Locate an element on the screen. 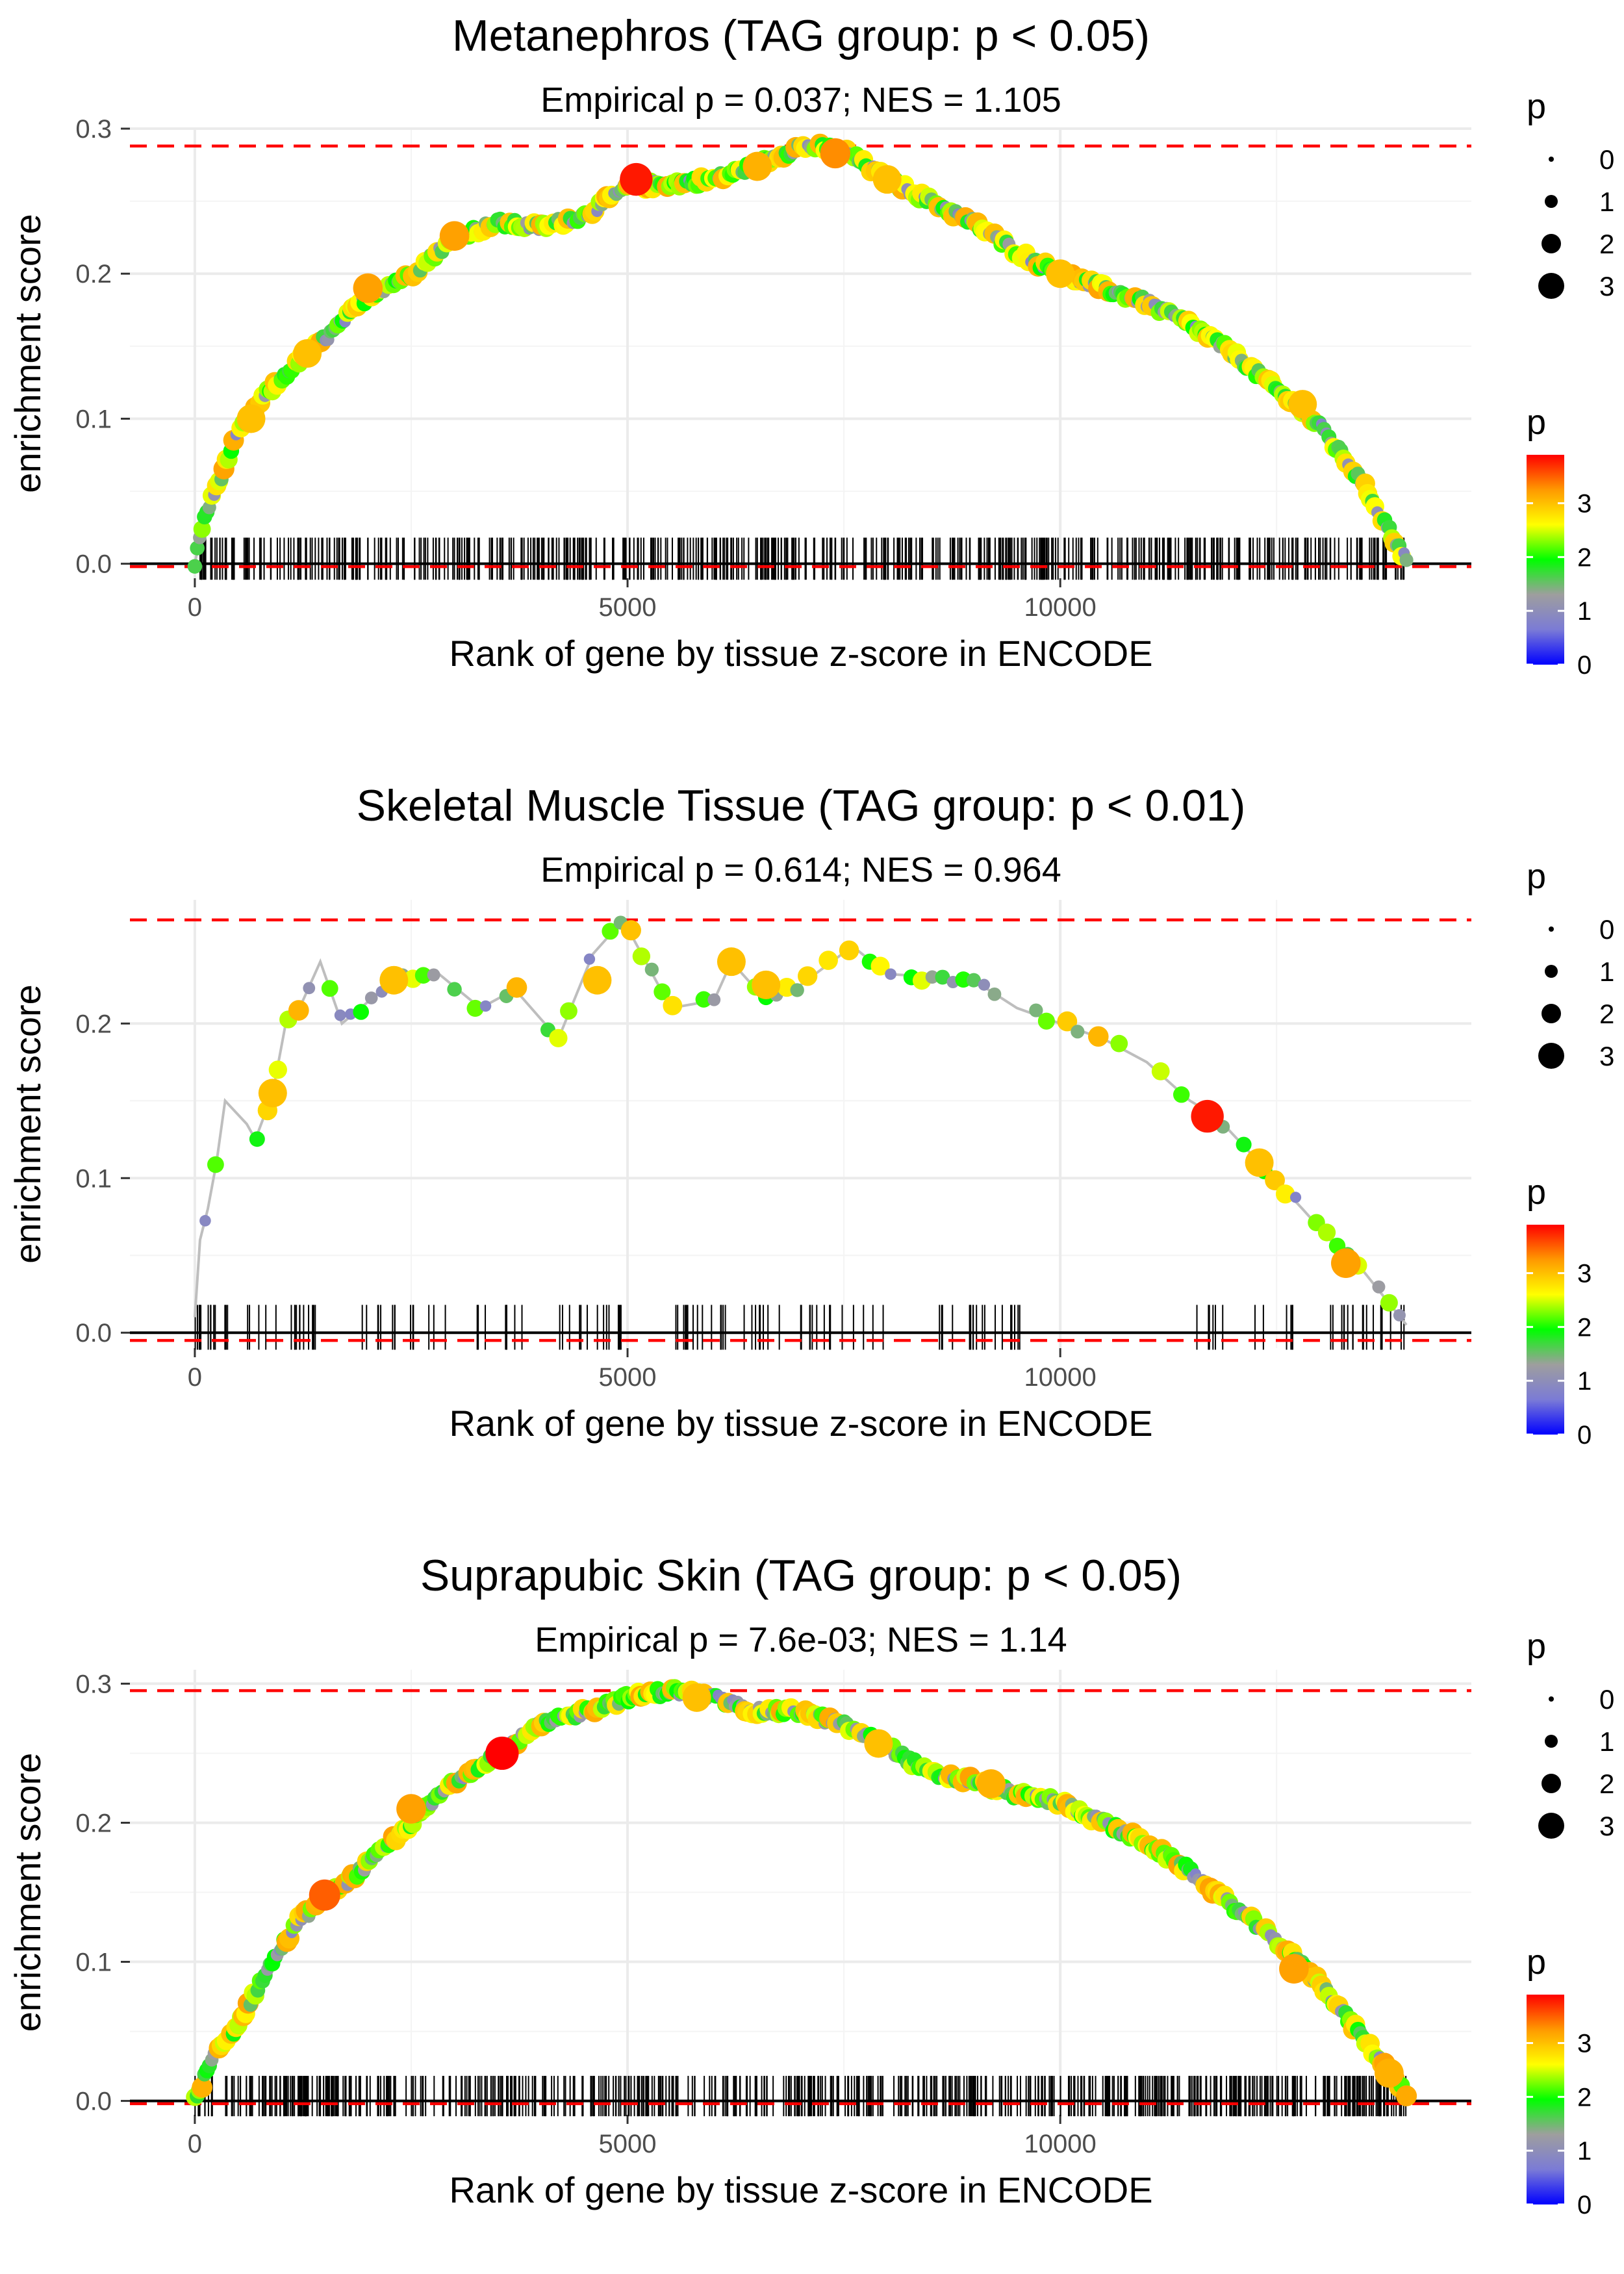  y-tick-label: 0.0 is located at coordinates (93, 564).